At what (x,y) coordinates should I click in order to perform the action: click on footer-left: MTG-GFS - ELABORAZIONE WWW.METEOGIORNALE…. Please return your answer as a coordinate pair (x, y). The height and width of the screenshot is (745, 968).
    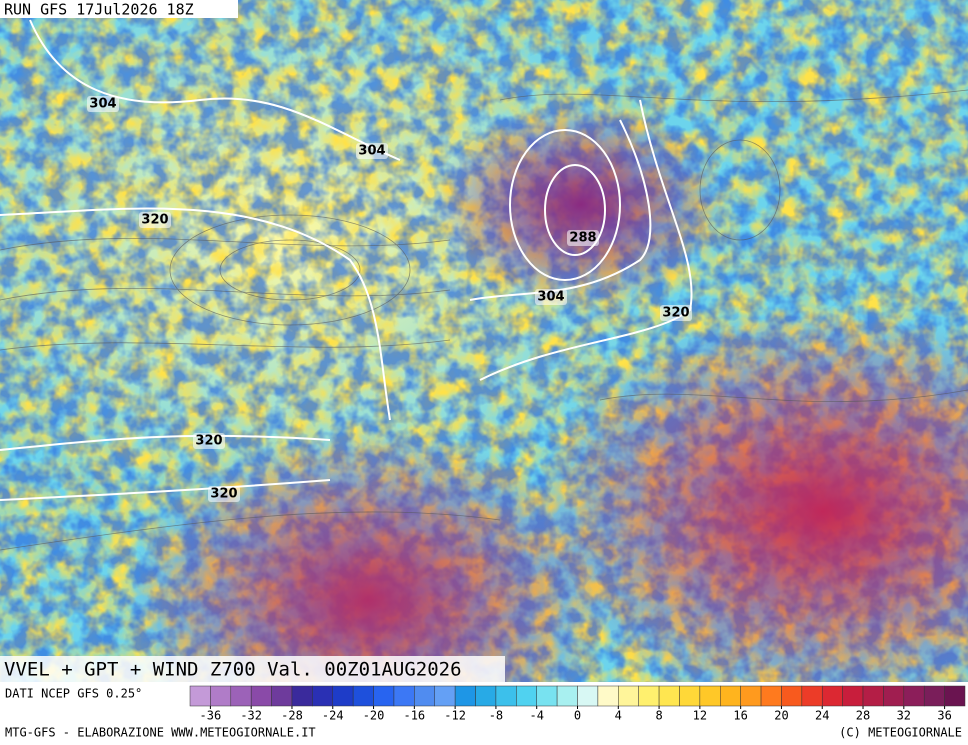
    Looking at the image, I should click on (160, 733).